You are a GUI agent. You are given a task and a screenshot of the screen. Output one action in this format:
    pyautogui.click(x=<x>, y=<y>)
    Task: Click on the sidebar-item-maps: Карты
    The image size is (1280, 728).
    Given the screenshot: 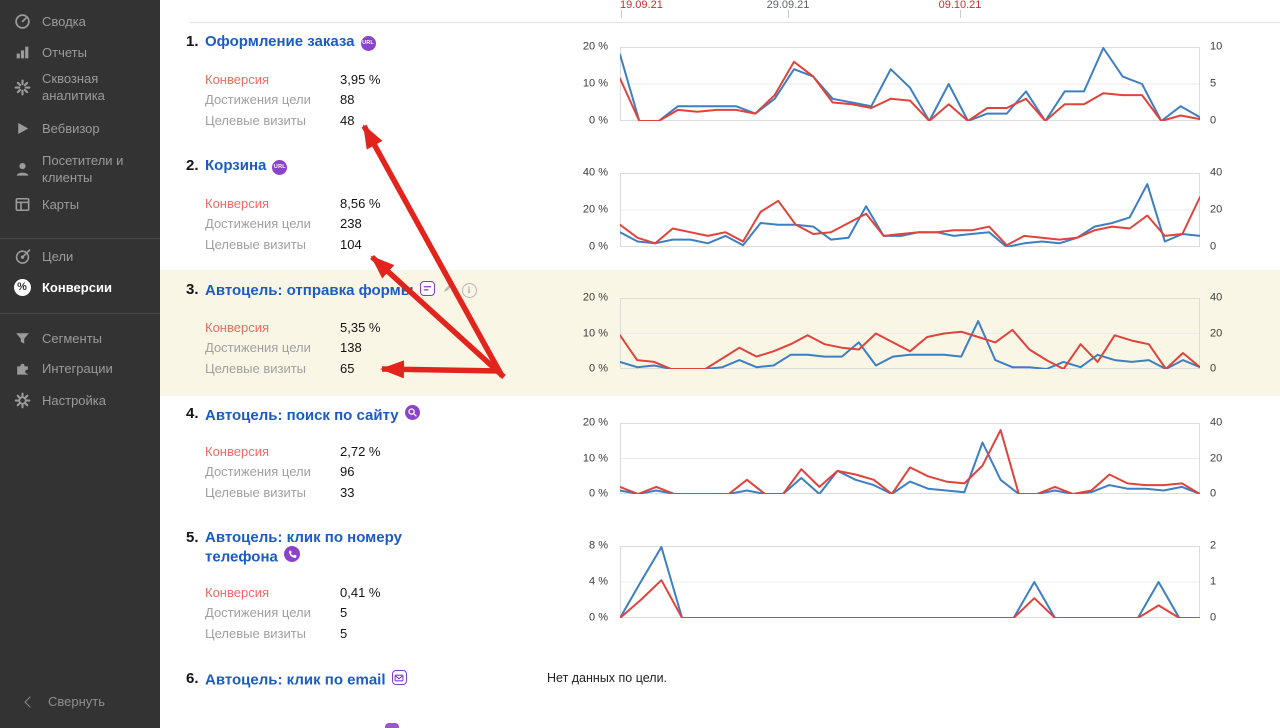 What is the action you would take?
    pyautogui.click(x=80, y=204)
    